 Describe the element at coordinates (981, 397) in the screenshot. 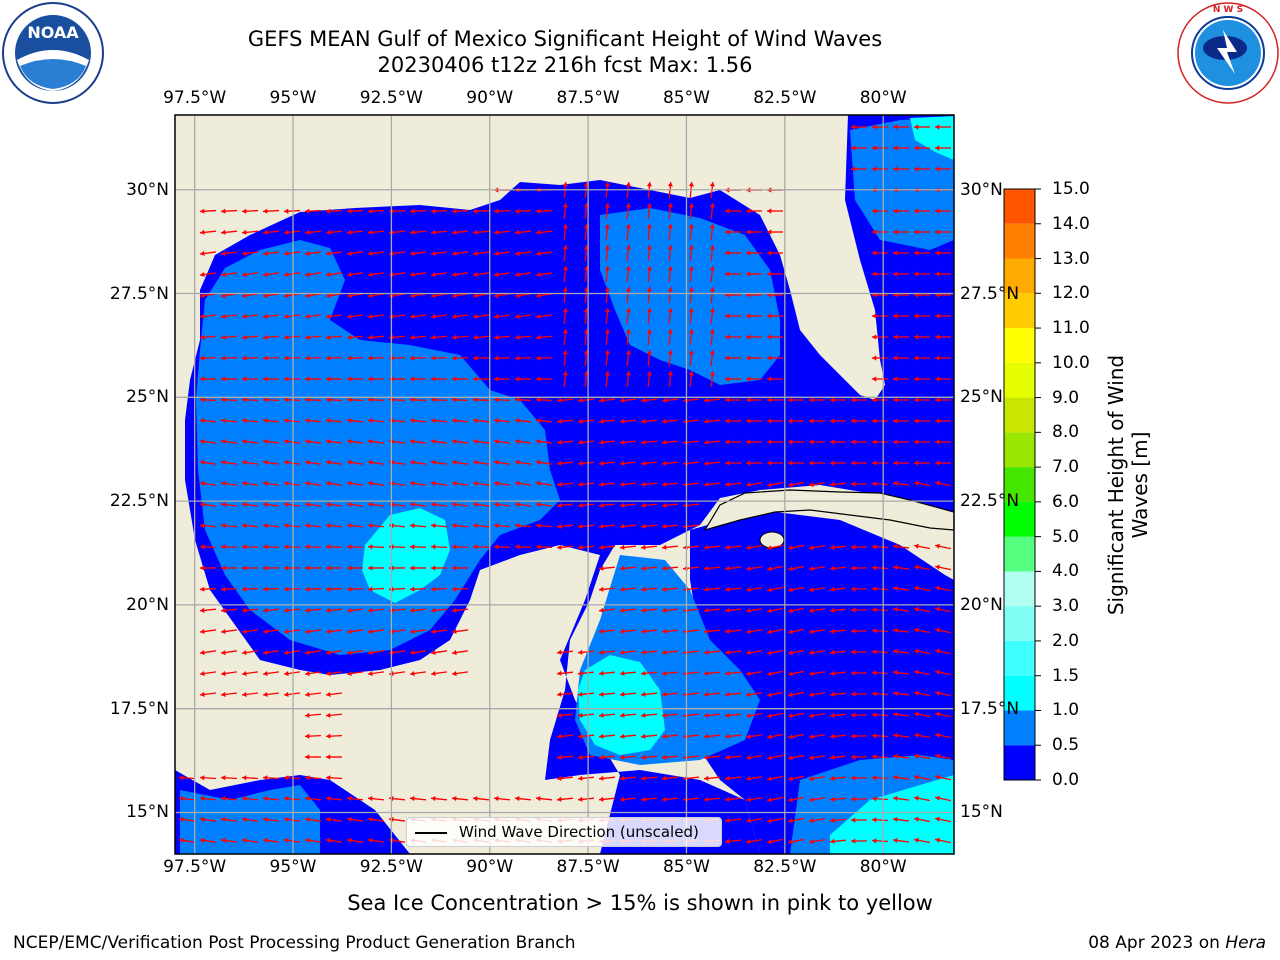

I see `lat-label-right: 25°N` at that location.